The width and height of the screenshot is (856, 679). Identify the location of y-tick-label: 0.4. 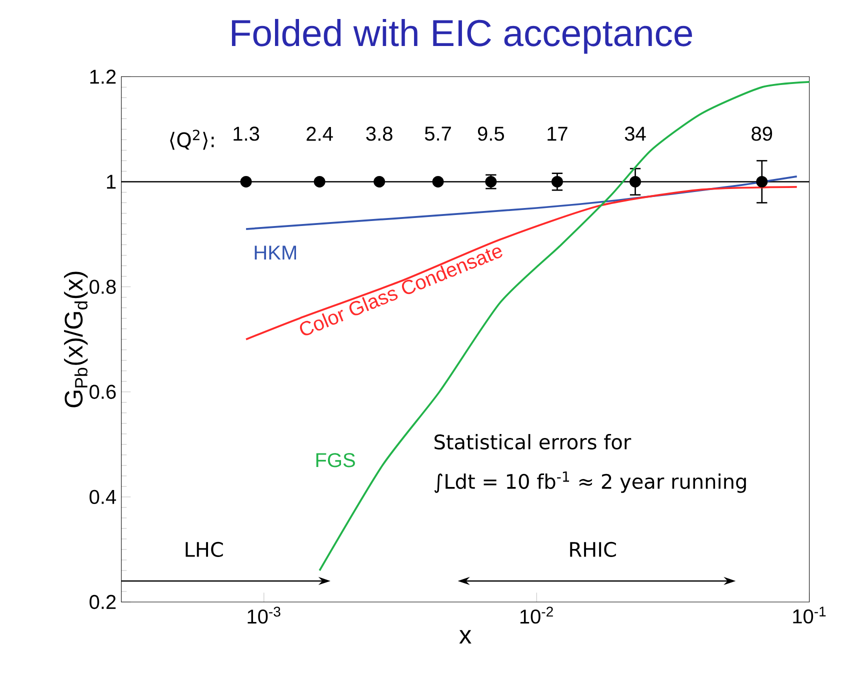
(103, 497).